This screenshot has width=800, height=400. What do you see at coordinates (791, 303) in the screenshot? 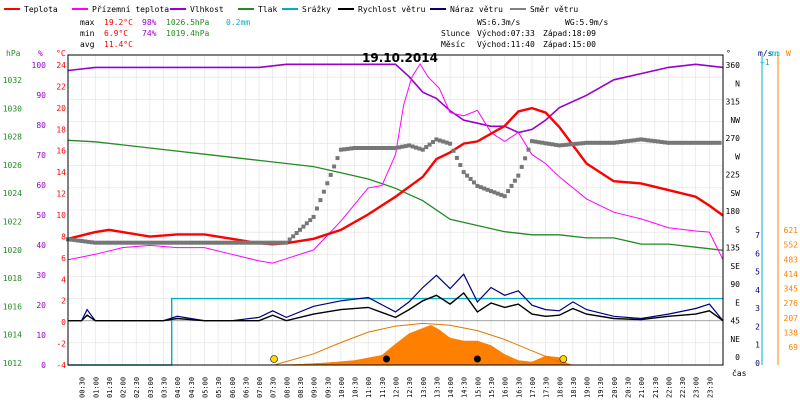
I see `w-tick-label: 276` at bounding box center [791, 303].